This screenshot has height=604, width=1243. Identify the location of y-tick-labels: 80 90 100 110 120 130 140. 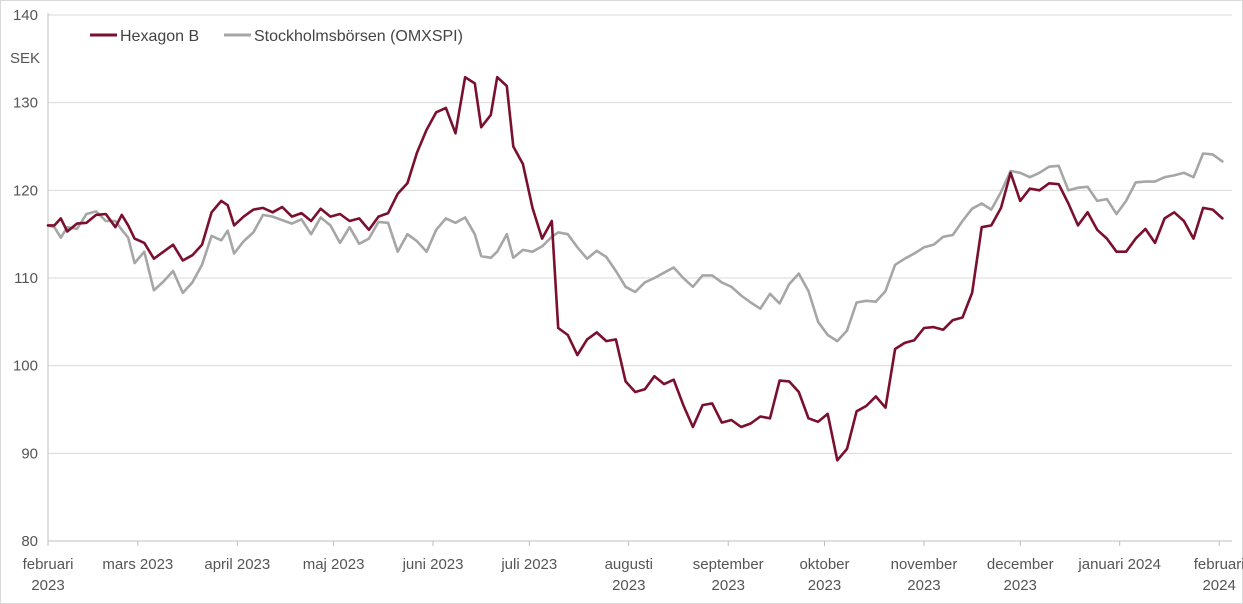
(25, 278).